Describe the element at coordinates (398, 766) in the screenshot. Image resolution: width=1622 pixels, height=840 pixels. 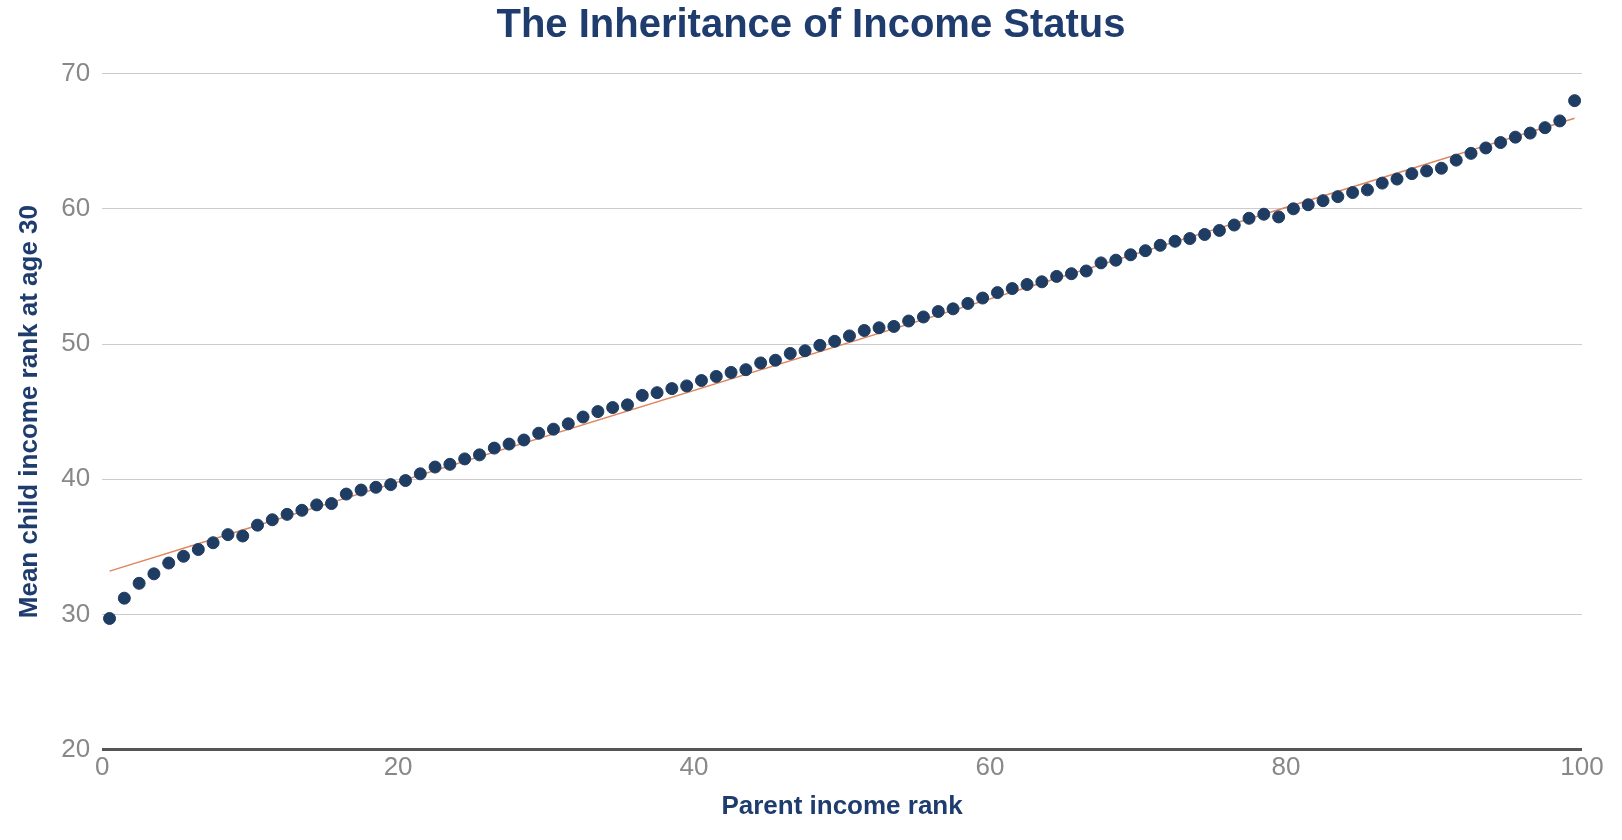
I see `x-tick-label: 20` at that location.